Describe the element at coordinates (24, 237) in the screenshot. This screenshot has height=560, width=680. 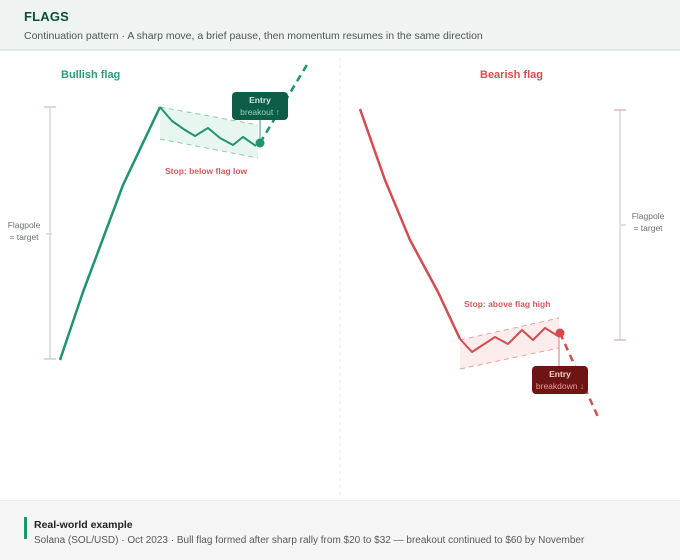
I see `bull-flagpole-label-line2: = target` at that location.